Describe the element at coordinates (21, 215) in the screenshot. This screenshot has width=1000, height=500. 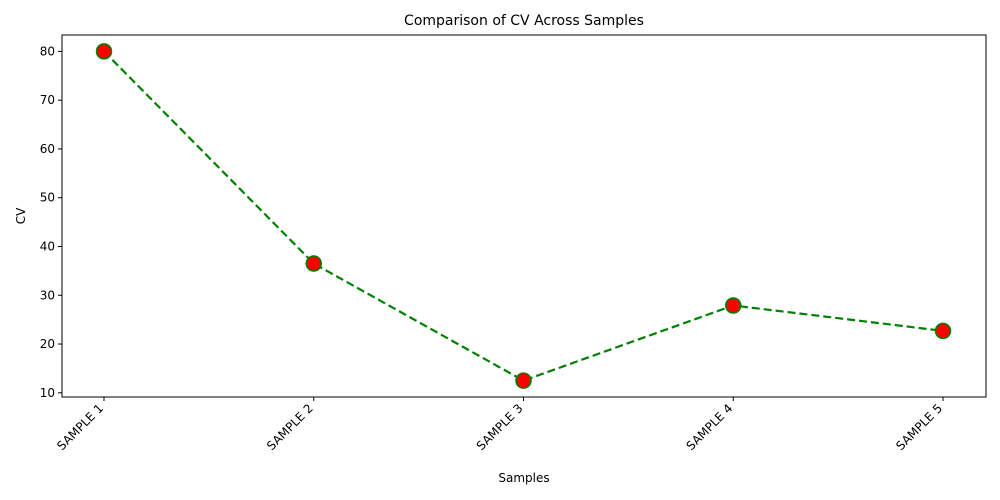
I see `y-axis-title: CV` at that location.